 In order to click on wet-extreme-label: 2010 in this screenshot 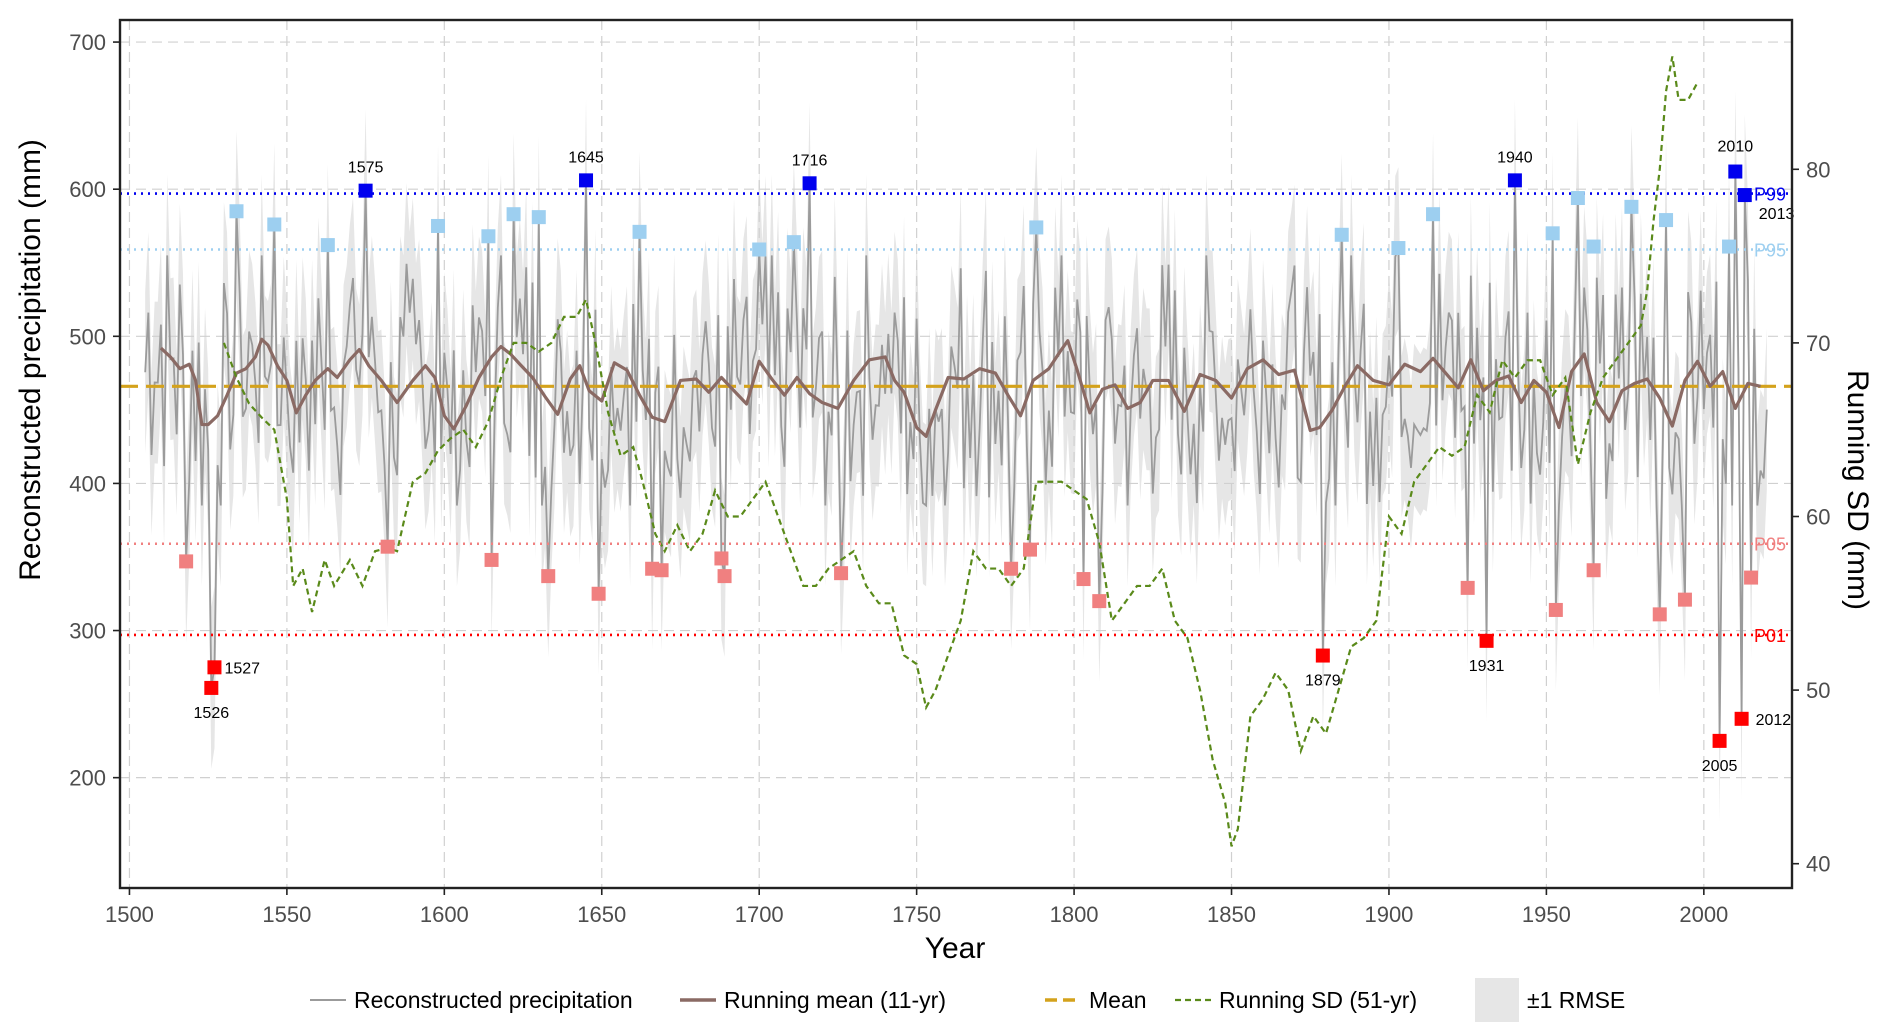, I will do `click(1736, 147)`.